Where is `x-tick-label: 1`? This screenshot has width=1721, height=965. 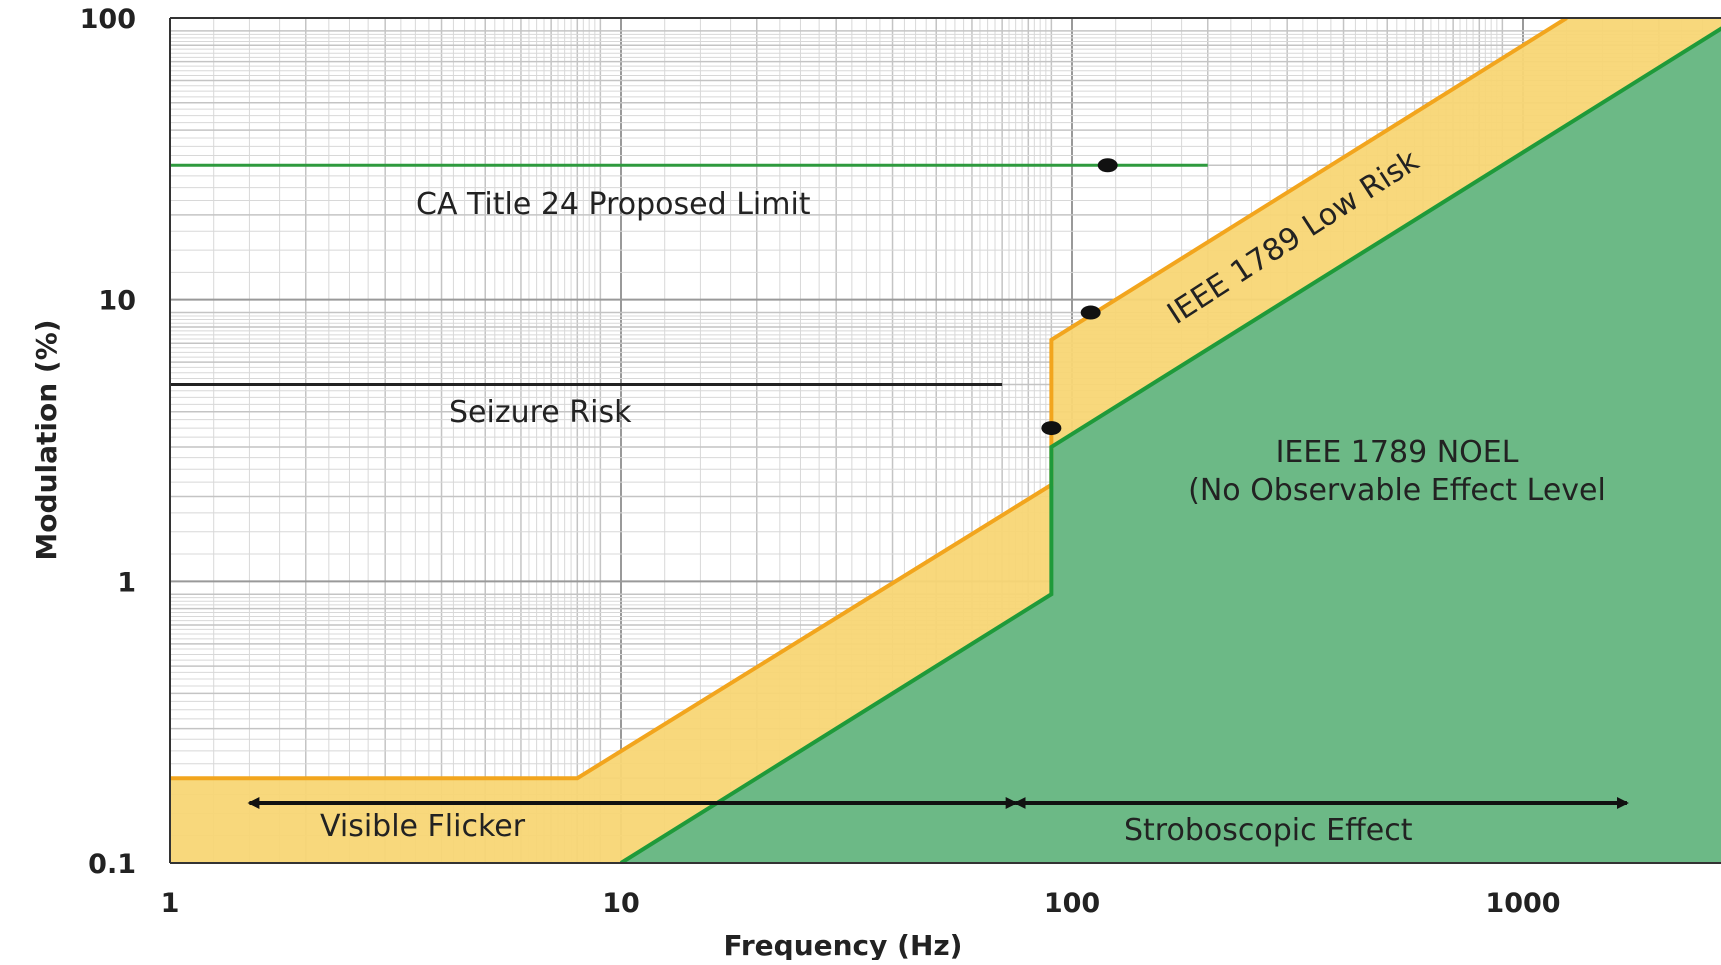 x-tick-label: 1 is located at coordinates (170, 903).